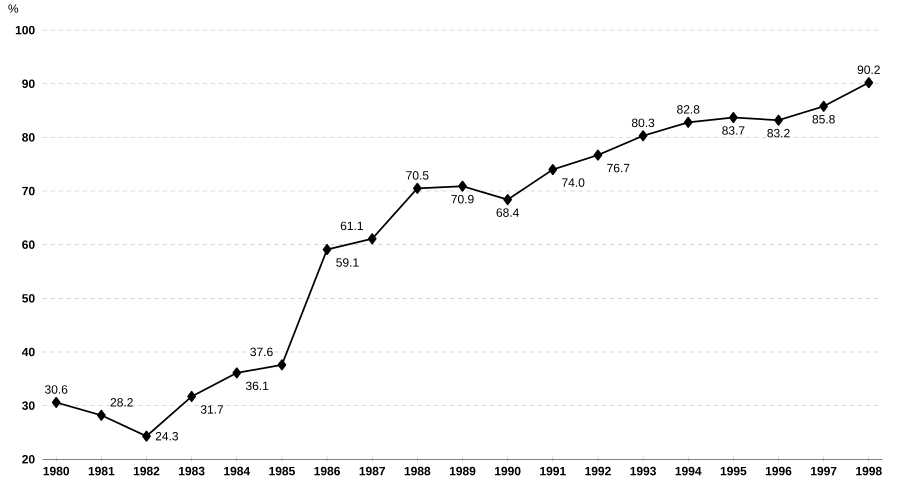 This screenshot has height=499, width=901. I want to click on data-label: 59.1, so click(347, 262).